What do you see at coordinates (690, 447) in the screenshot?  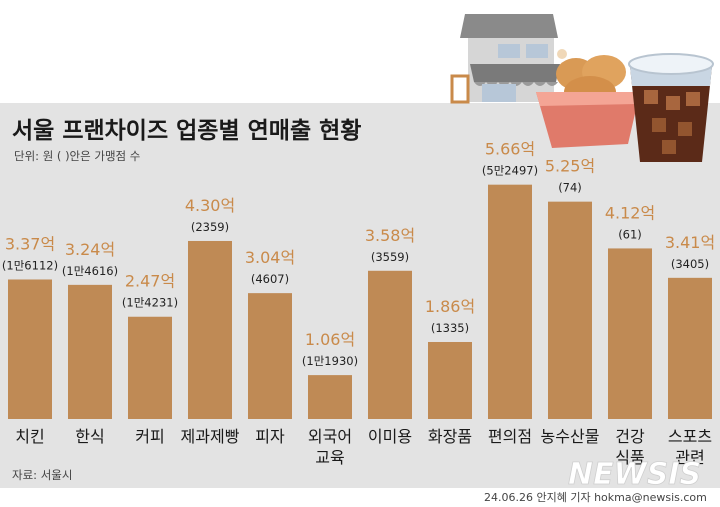 I see `category-label: 스포츠 관련` at bounding box center [690, 447].